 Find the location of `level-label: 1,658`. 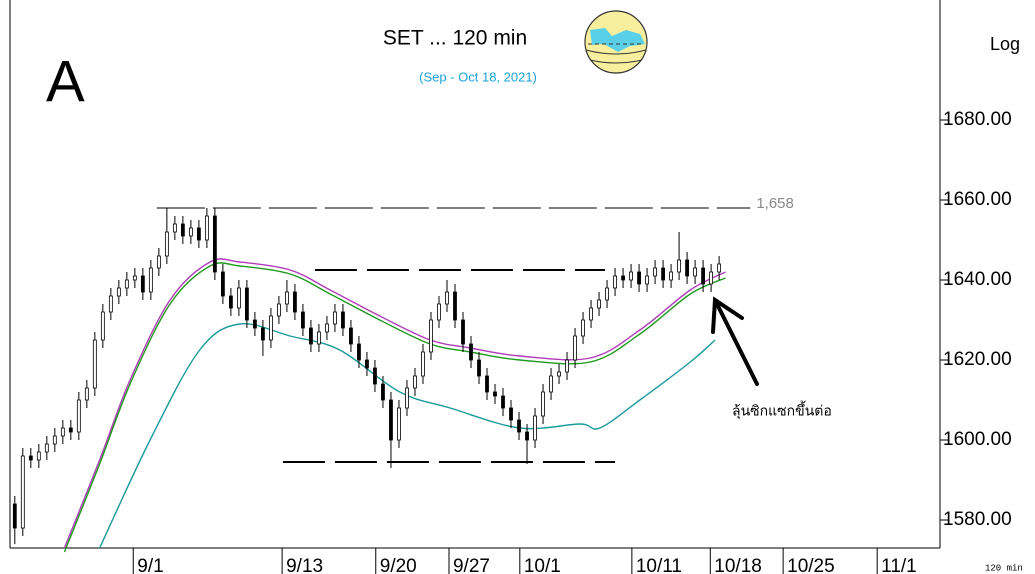

level-label: 1,658 is located at coordinates (775, 203).